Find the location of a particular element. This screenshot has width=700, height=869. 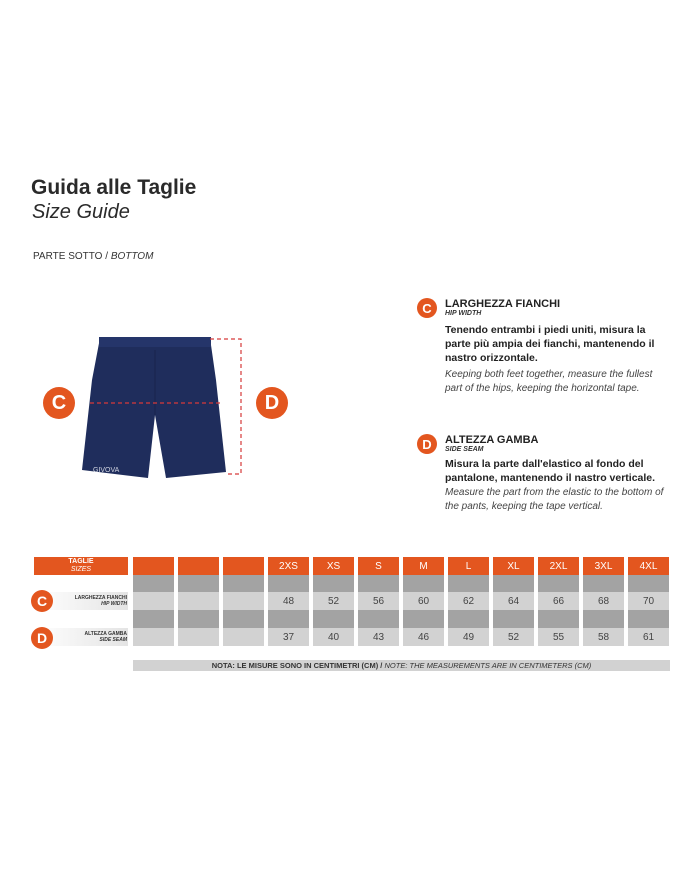

row-label-c: LARGHEZZA FIANCHI HIP WIDTH is located at coordinates (81, 601).